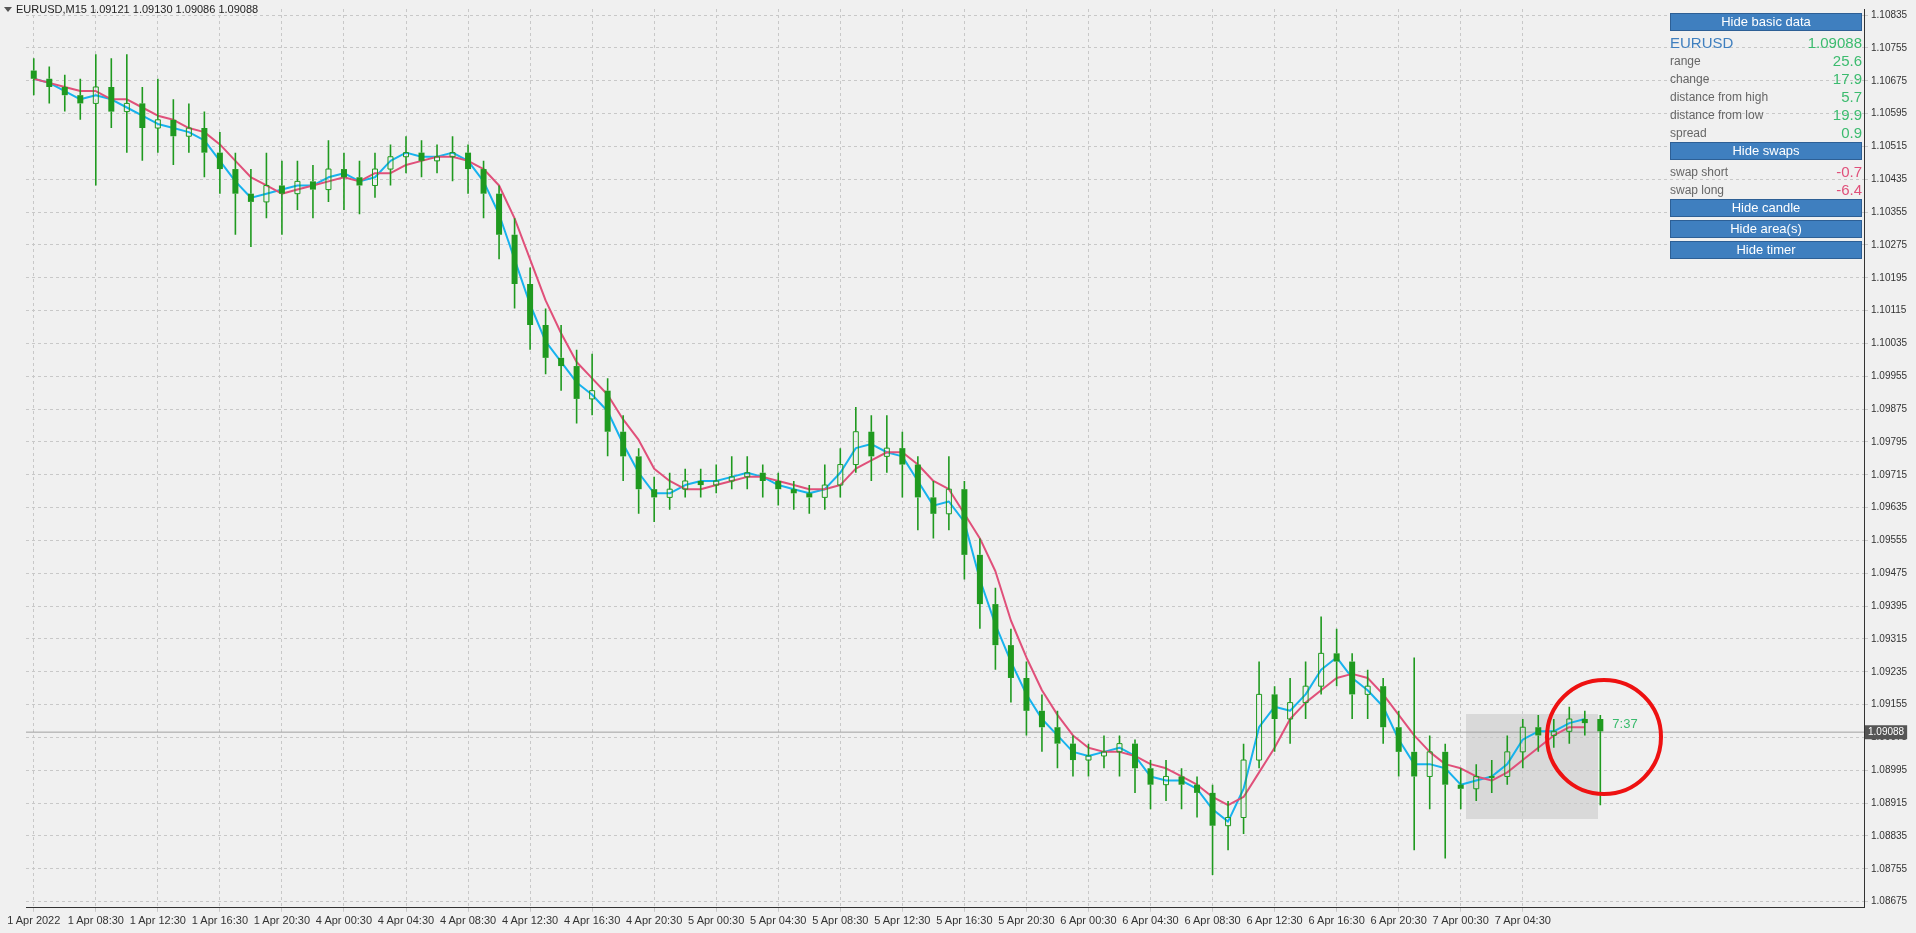 Image resolution: width=1916 pixels, height=933 pixels. What do you see at coordinates (1889, 376) in the screenshot?
I see `y-tick-label: 1.09955` at bounding box center [1889, 376].